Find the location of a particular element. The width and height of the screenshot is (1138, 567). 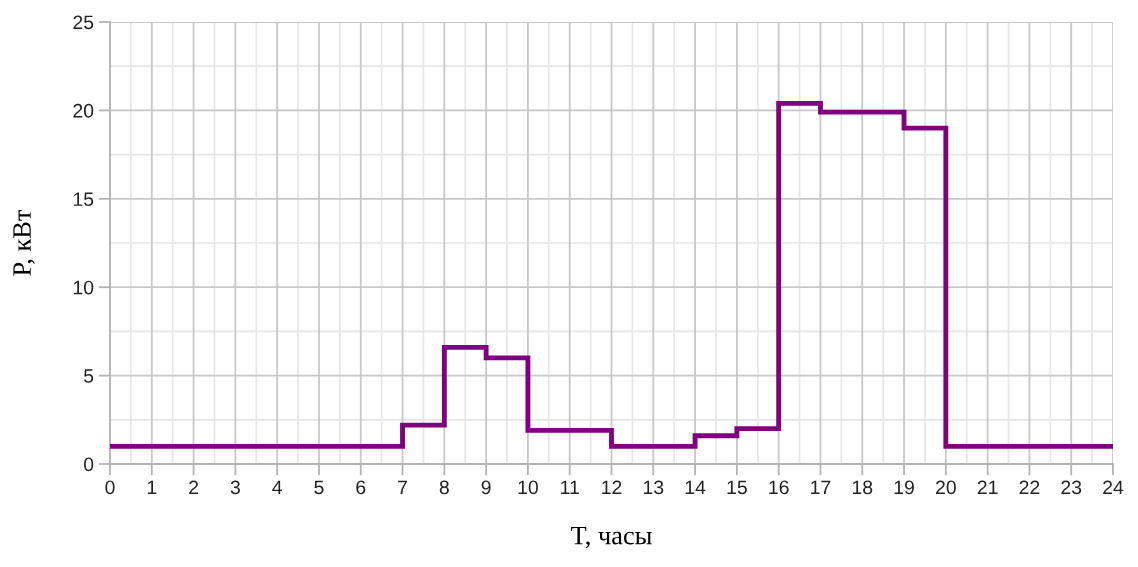

x-tick-label: 15 is located at coordinates (737, 487).